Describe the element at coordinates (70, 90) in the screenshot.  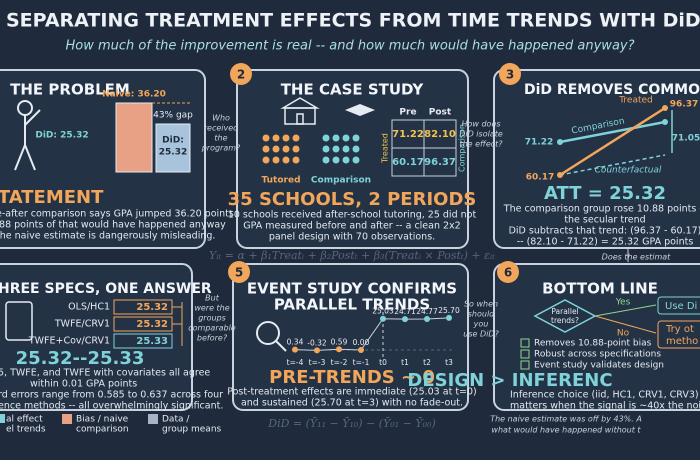
I see `panel-title: THE PROBLEM` at that location.